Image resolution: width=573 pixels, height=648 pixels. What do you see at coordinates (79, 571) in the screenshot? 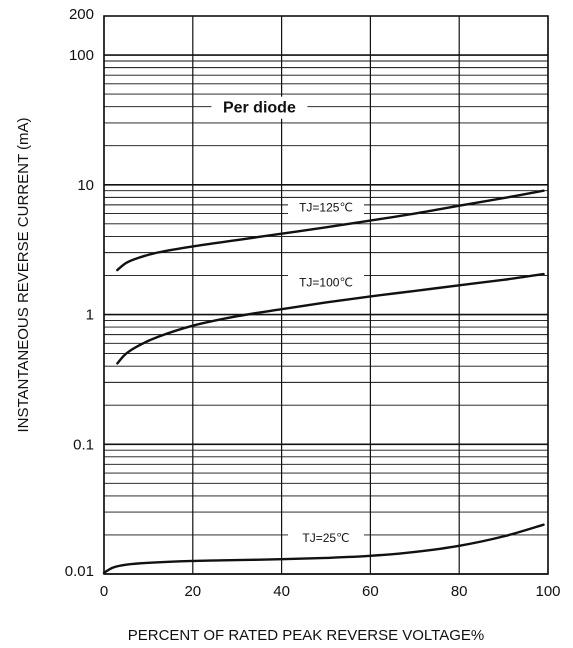
I see `y-tick-label: 0.01` at bounding box center [79, 571].